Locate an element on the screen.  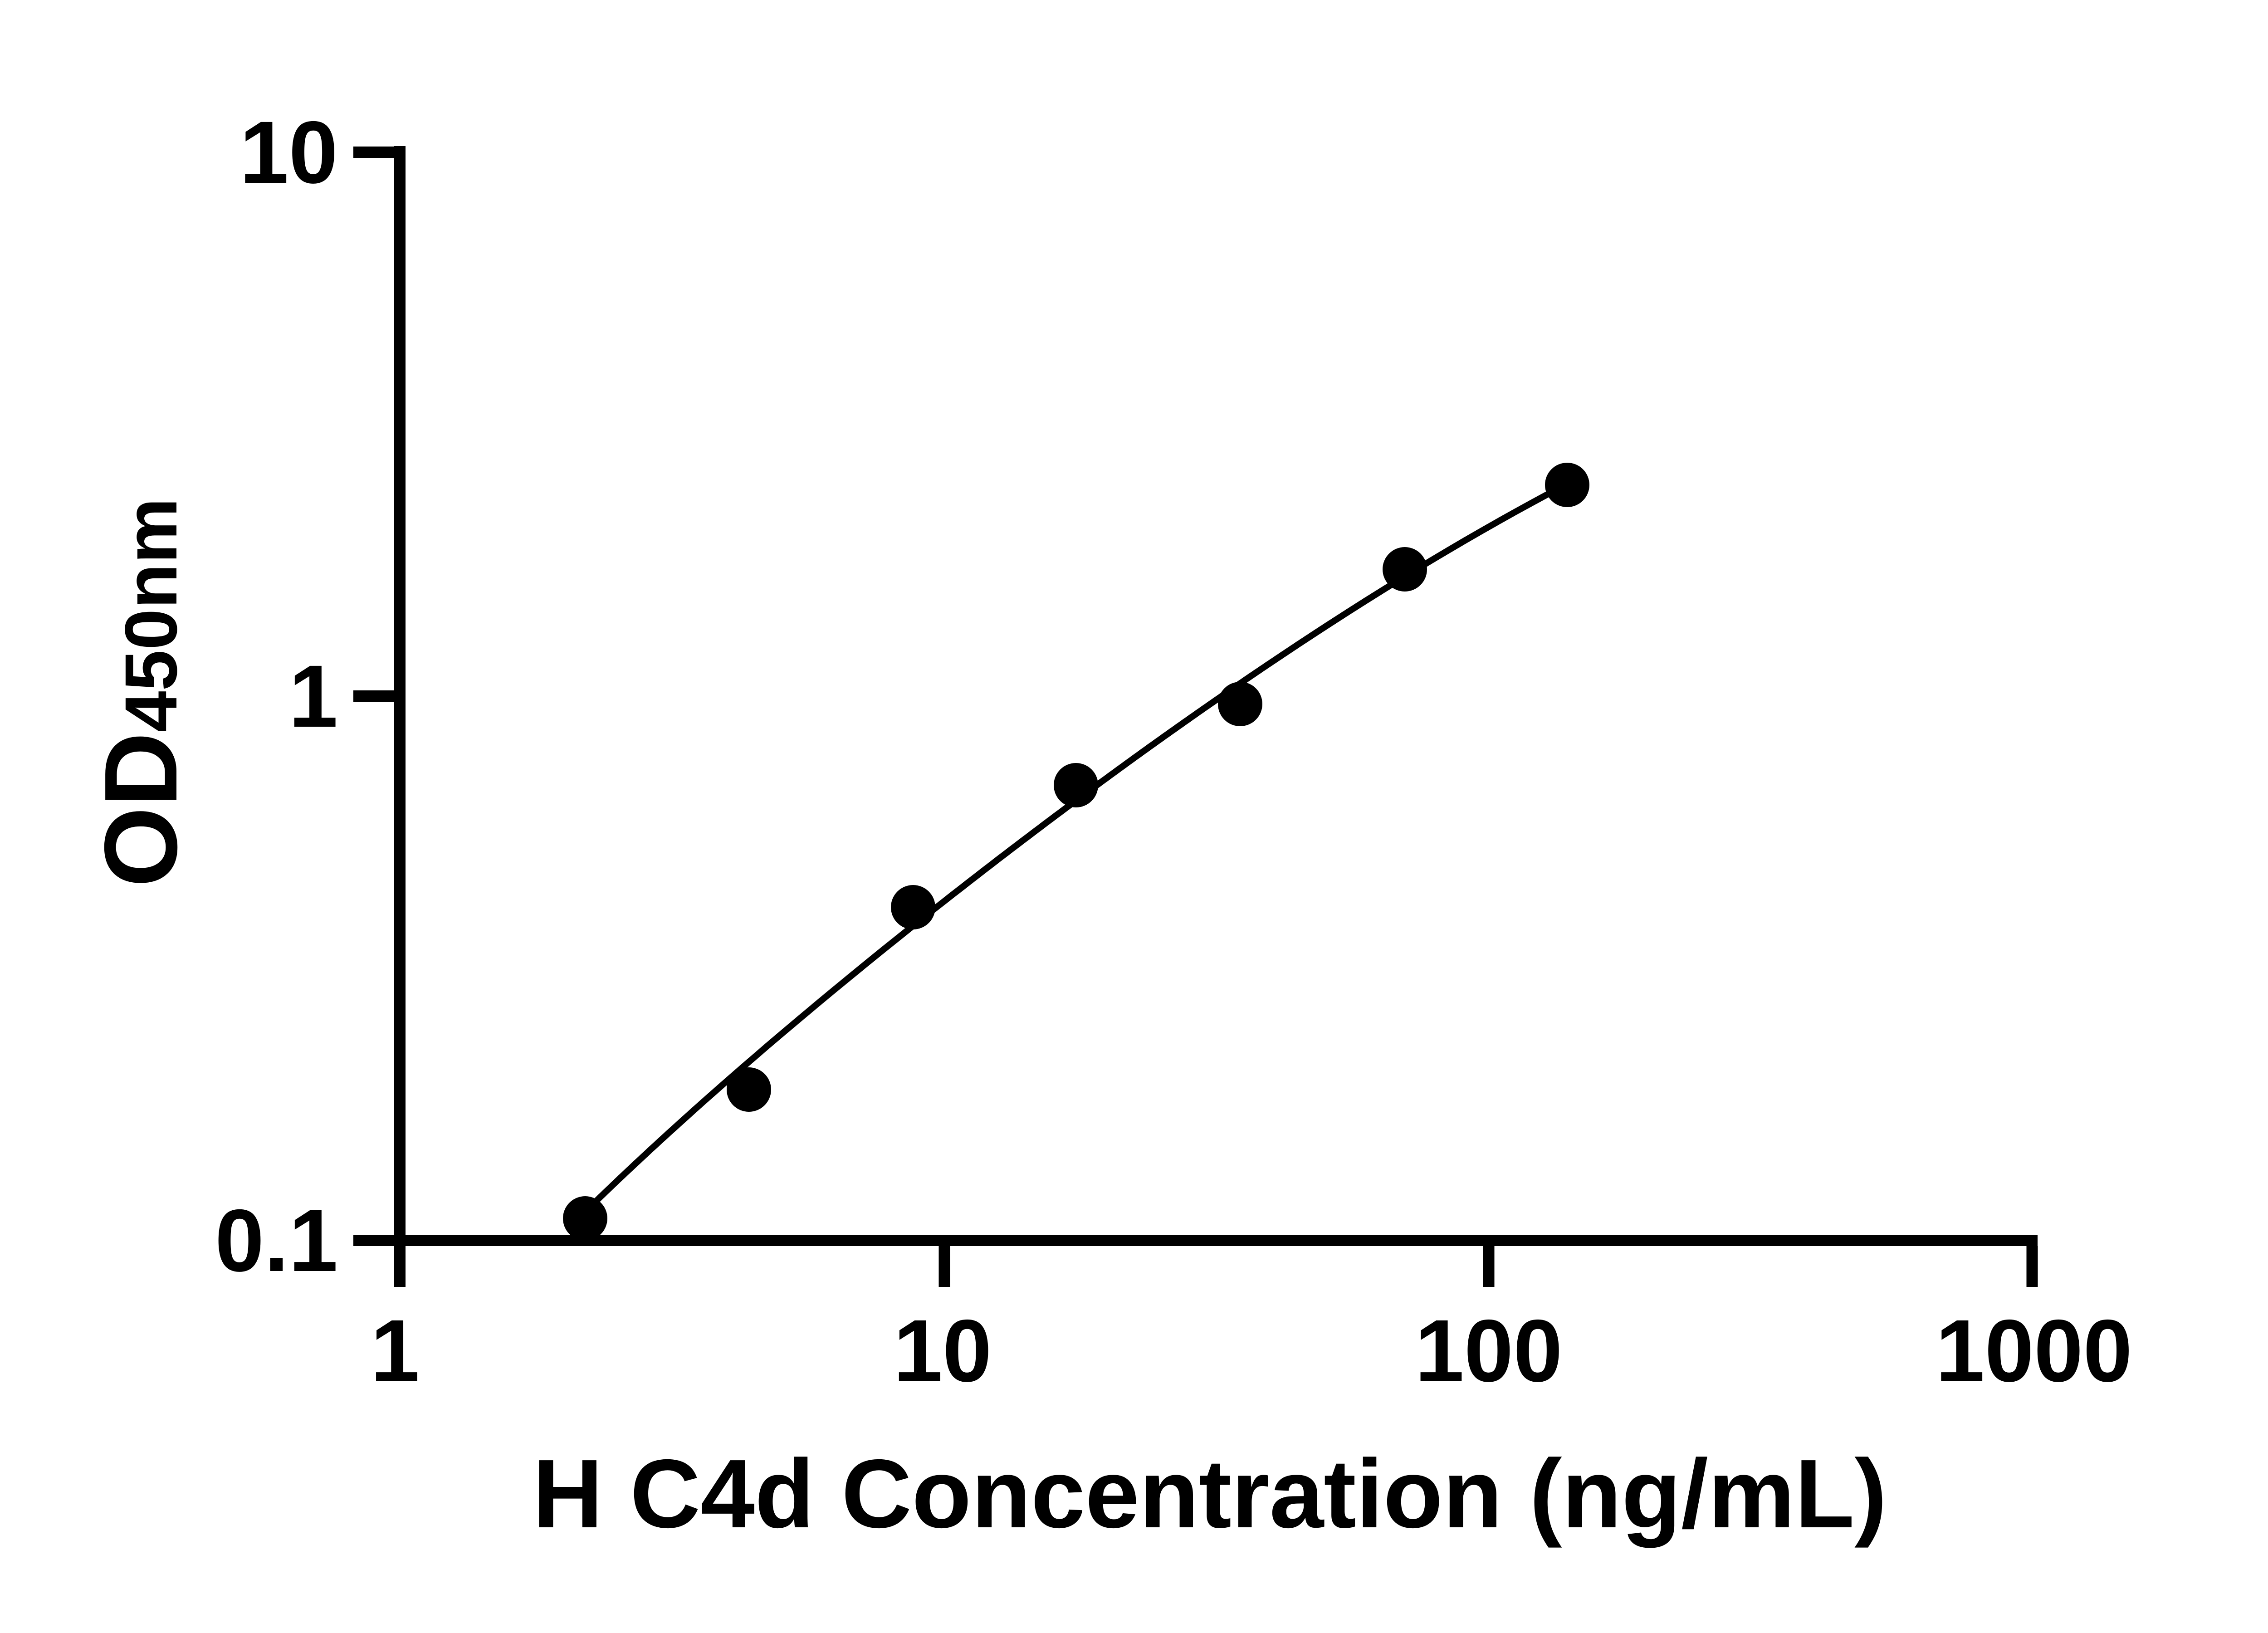
svg-text: 0.1 is located at coordinates (277, 1240).